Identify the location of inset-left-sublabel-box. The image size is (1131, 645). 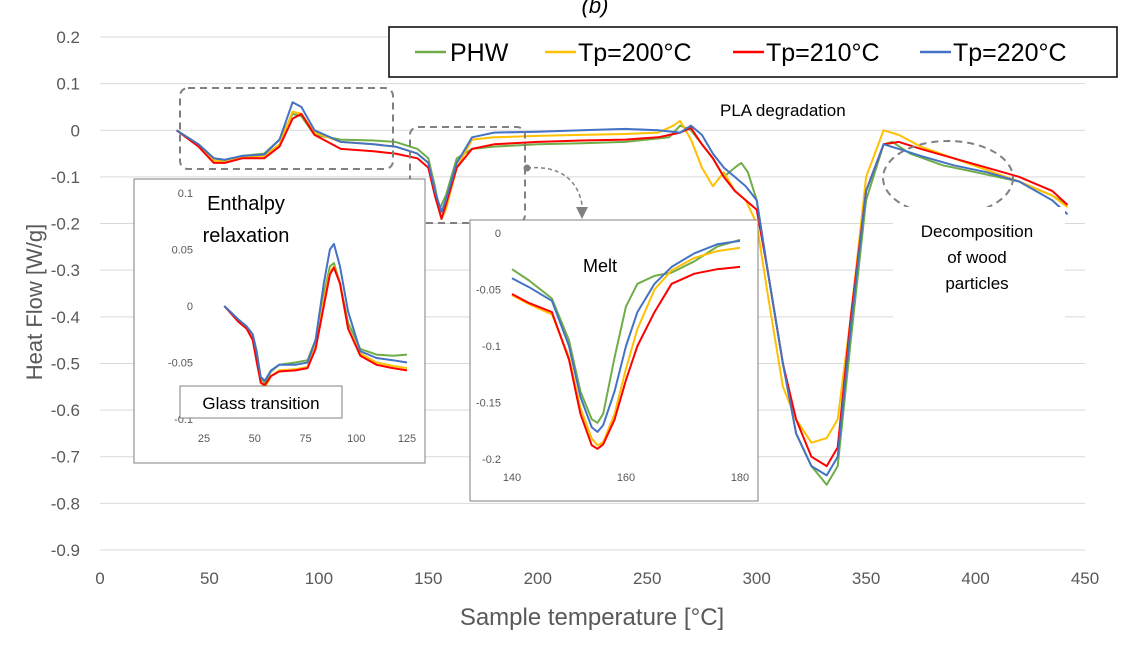
(261, 402).